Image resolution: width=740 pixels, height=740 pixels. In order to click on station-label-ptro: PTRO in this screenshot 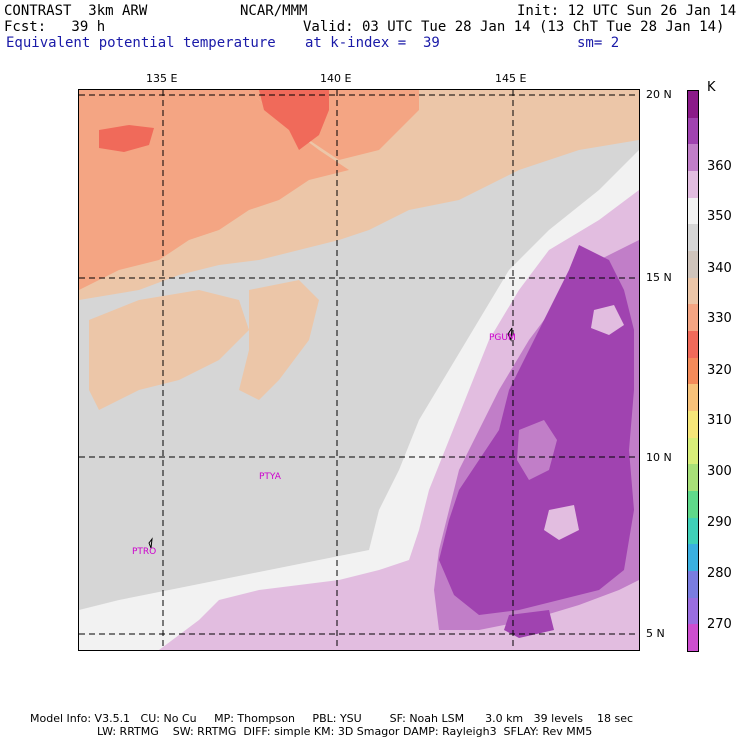, I will do `click(144, 552)`.